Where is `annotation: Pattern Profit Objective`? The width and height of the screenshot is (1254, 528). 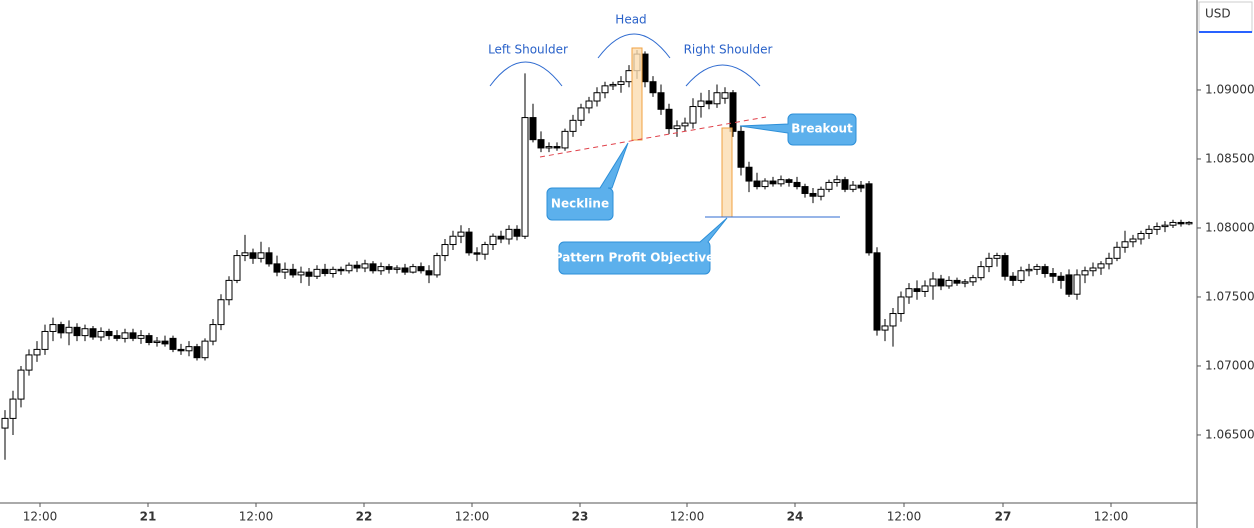
annotation: Pattern Profit Objective is located at coordinates (634, 258).